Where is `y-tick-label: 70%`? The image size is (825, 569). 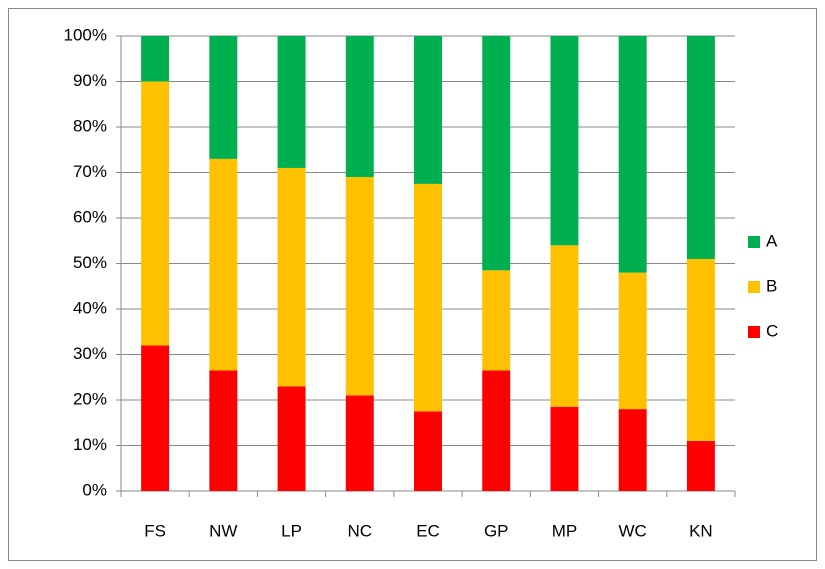
y-tick-label: 70% is located at coordinates (90, 171).